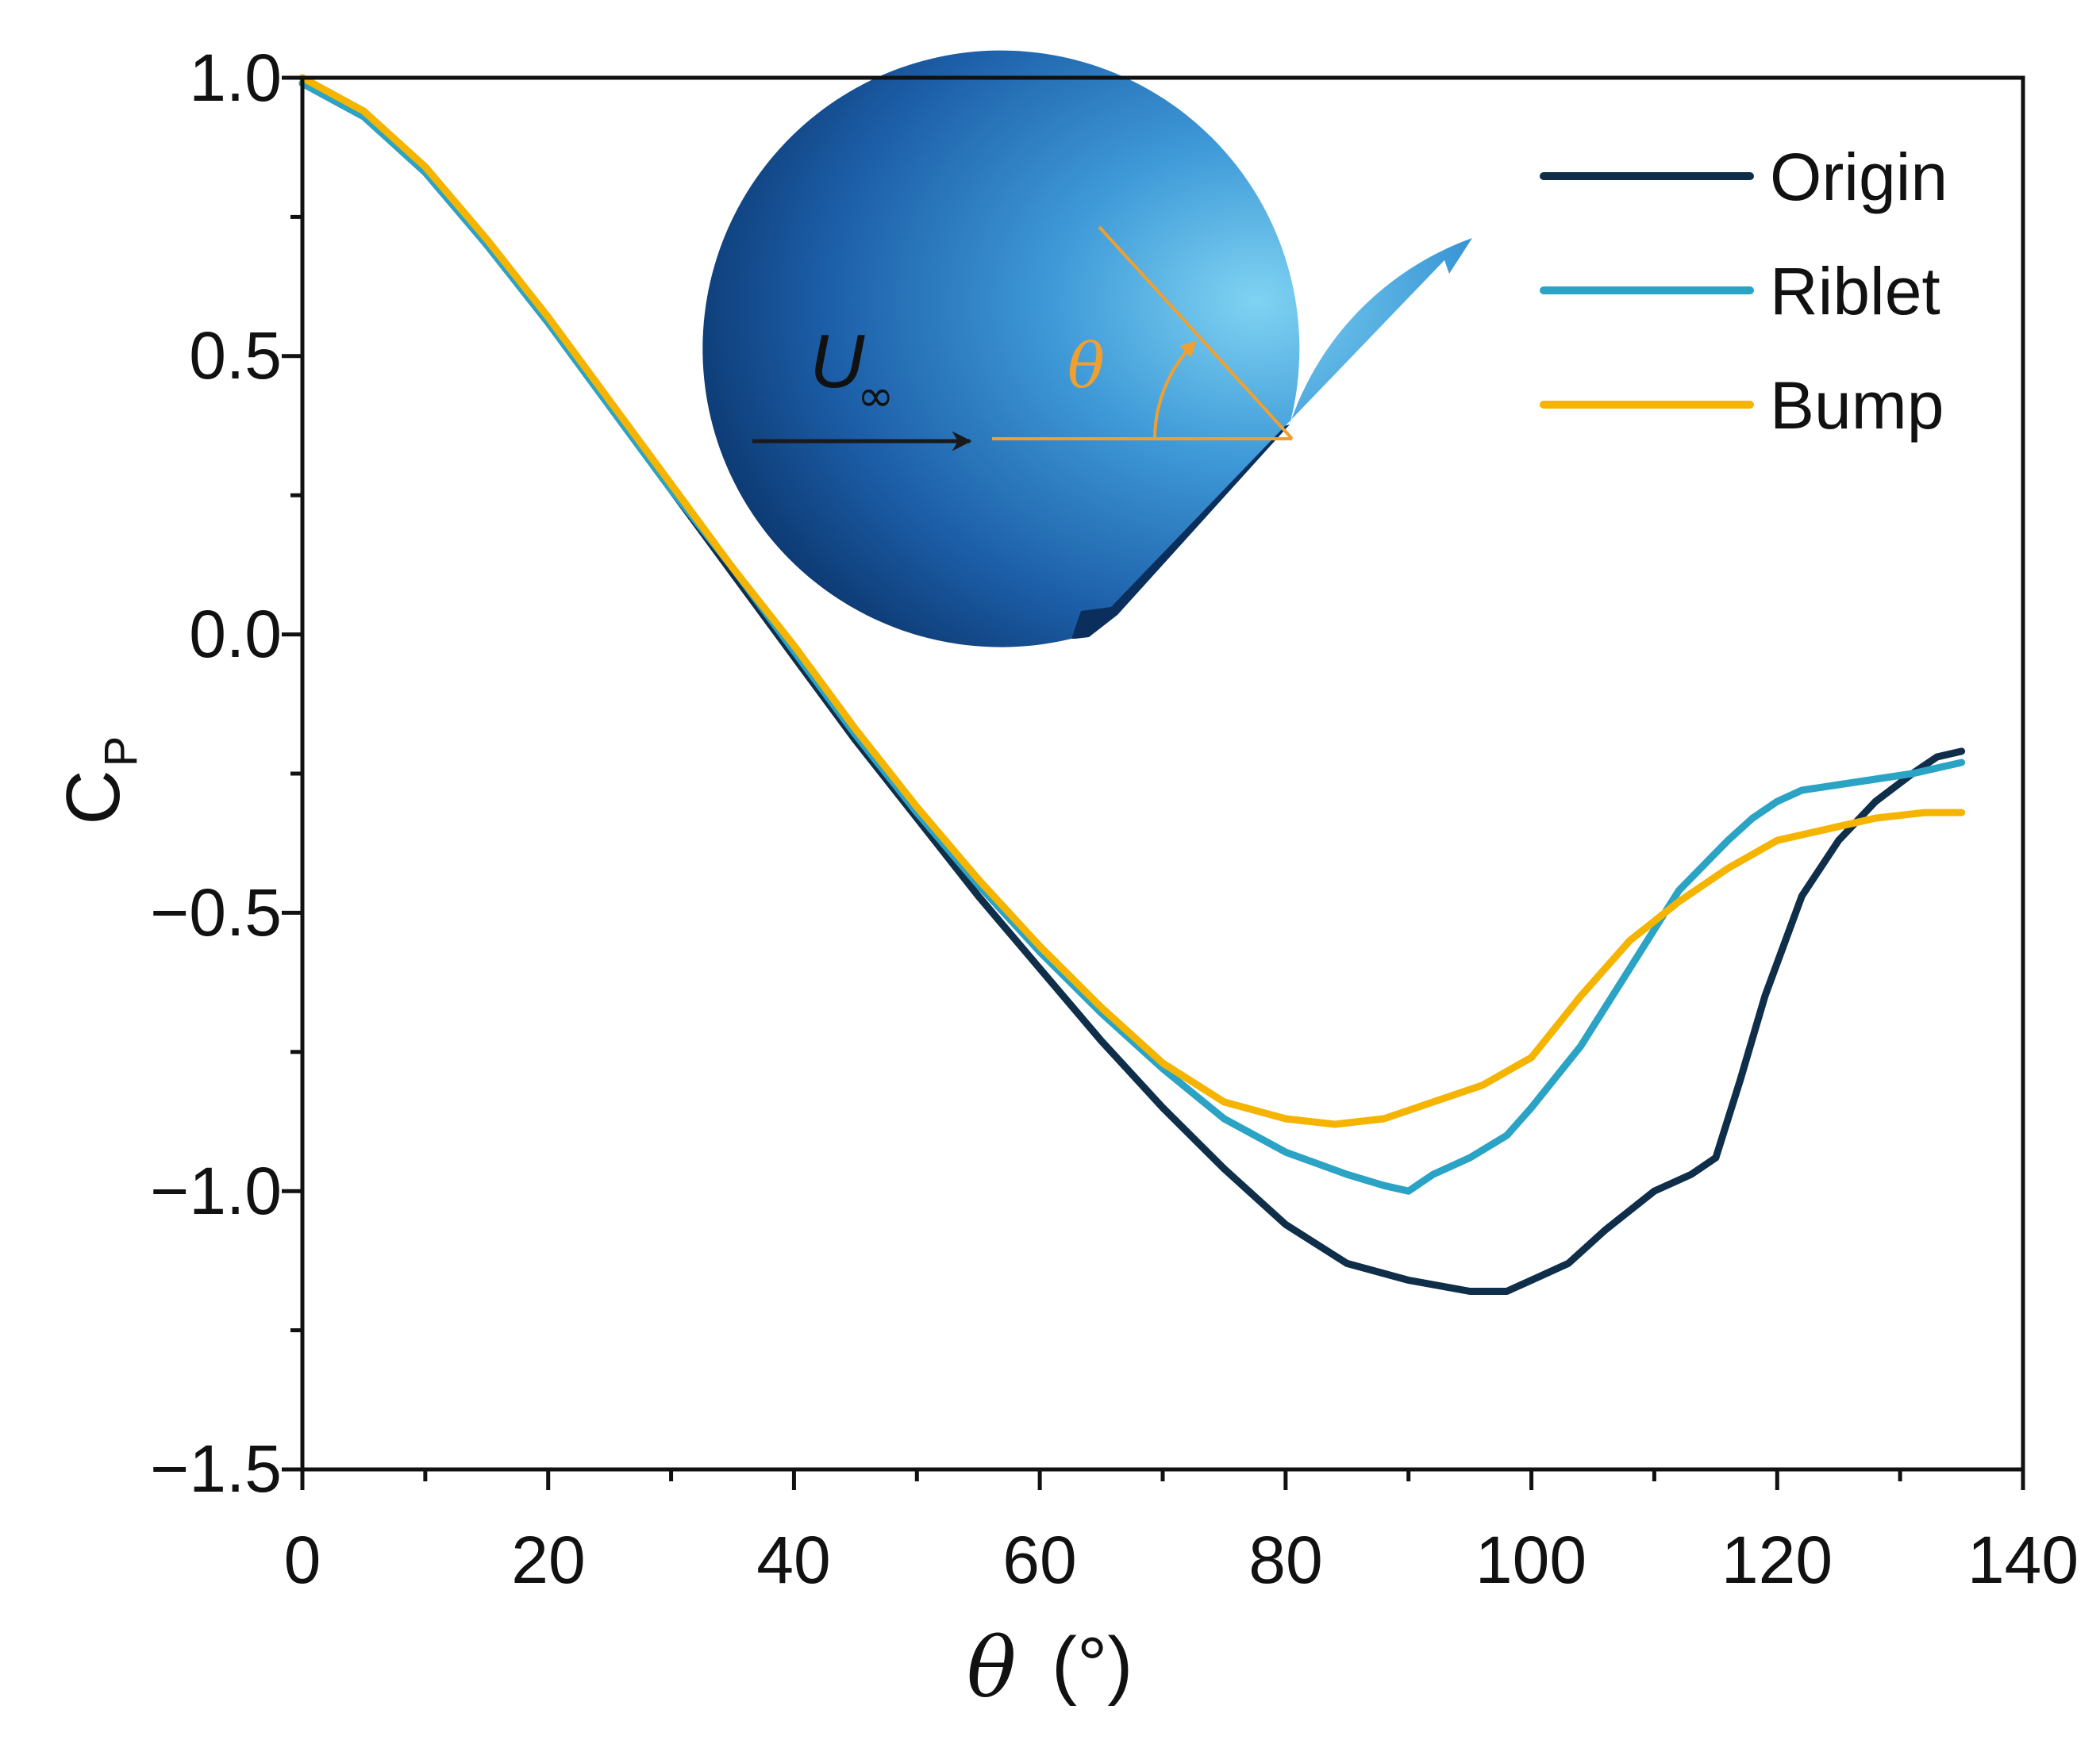 The height and width of the screenshot is (1740, 2100). Describe the element at coordinates (121, 751) in the screenshot. I see `y-axis-p-subscript: P` at that location.